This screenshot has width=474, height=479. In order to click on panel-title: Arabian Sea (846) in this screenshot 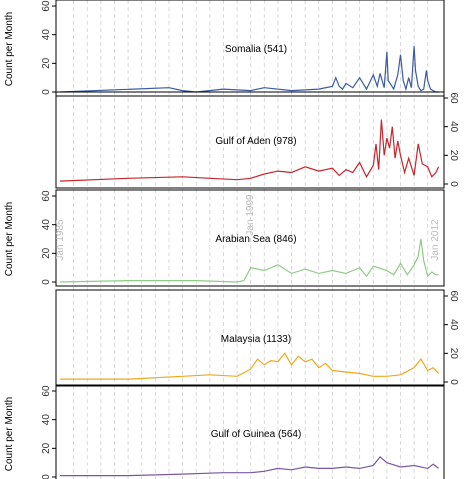, I will do `click(255, 239)`.